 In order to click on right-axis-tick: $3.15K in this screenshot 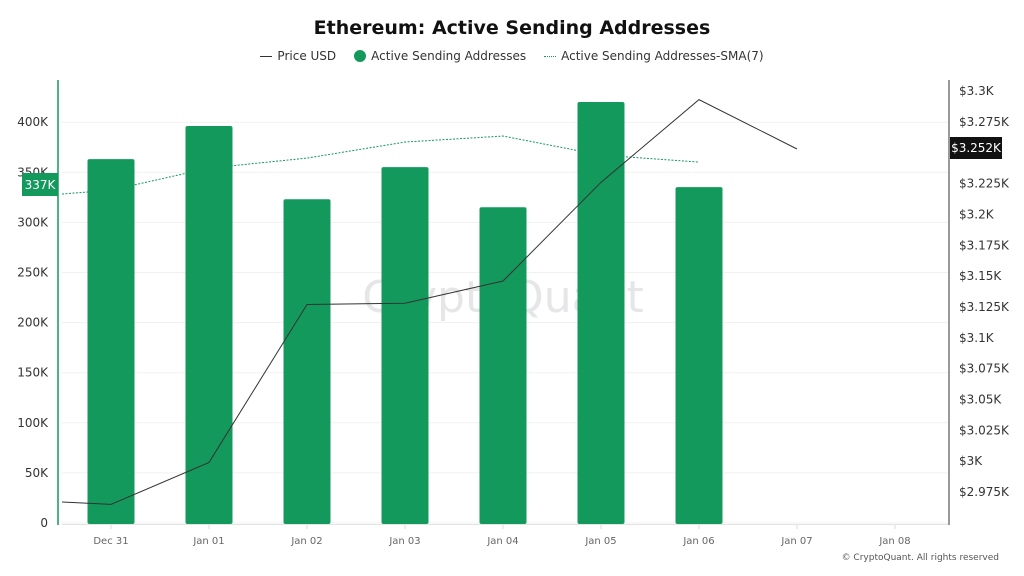, I will do `click(980, 276)`.